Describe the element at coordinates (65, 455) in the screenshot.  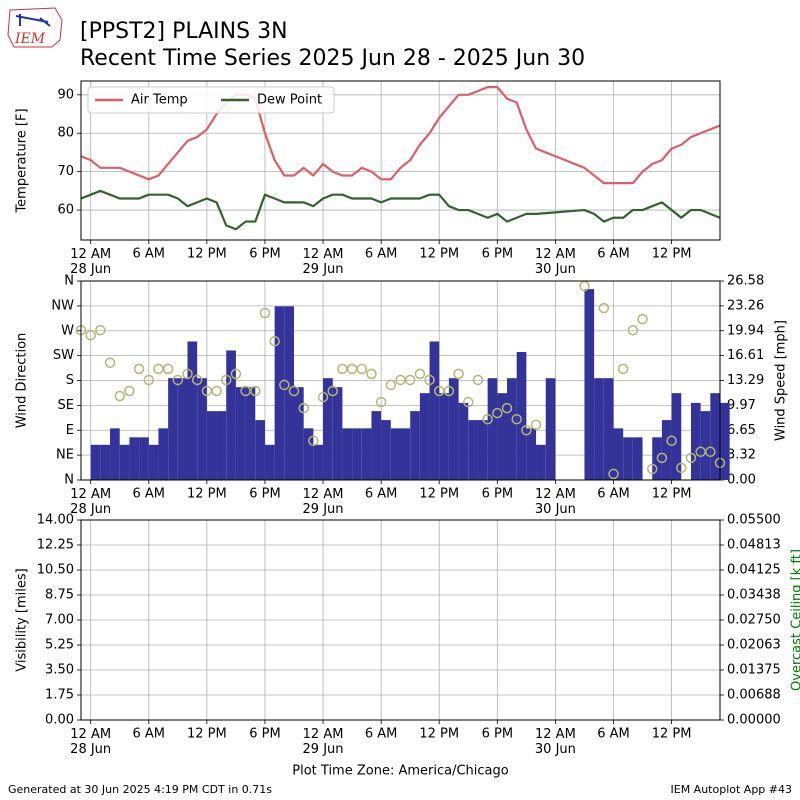
I see `y-tick-label: NE` at that location.